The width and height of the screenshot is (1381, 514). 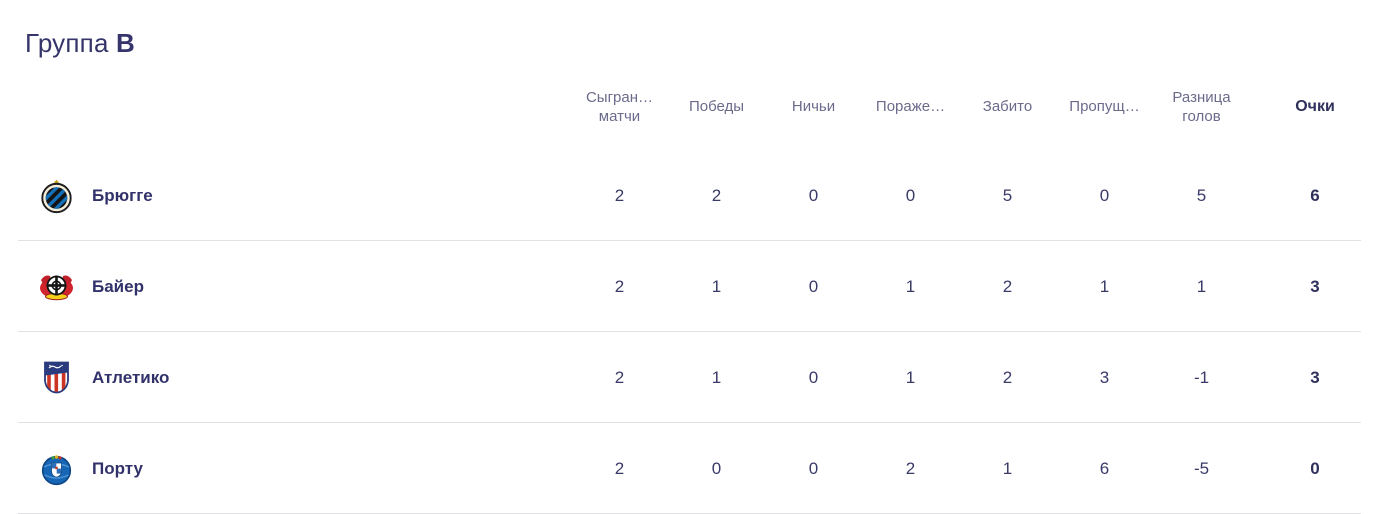 What do you see at coordinates (1104, 468) in the screenshot?
I see `cell-goals-against: 6` at bounding box center [1104, 468].